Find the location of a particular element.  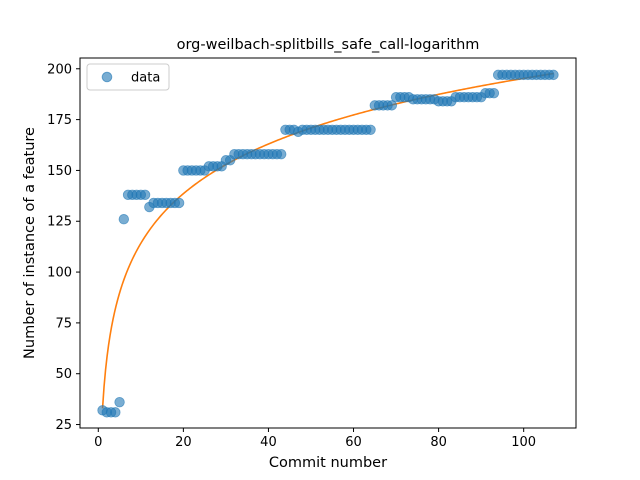

y-tick-label: 25 is located at coordinates (63, 425).